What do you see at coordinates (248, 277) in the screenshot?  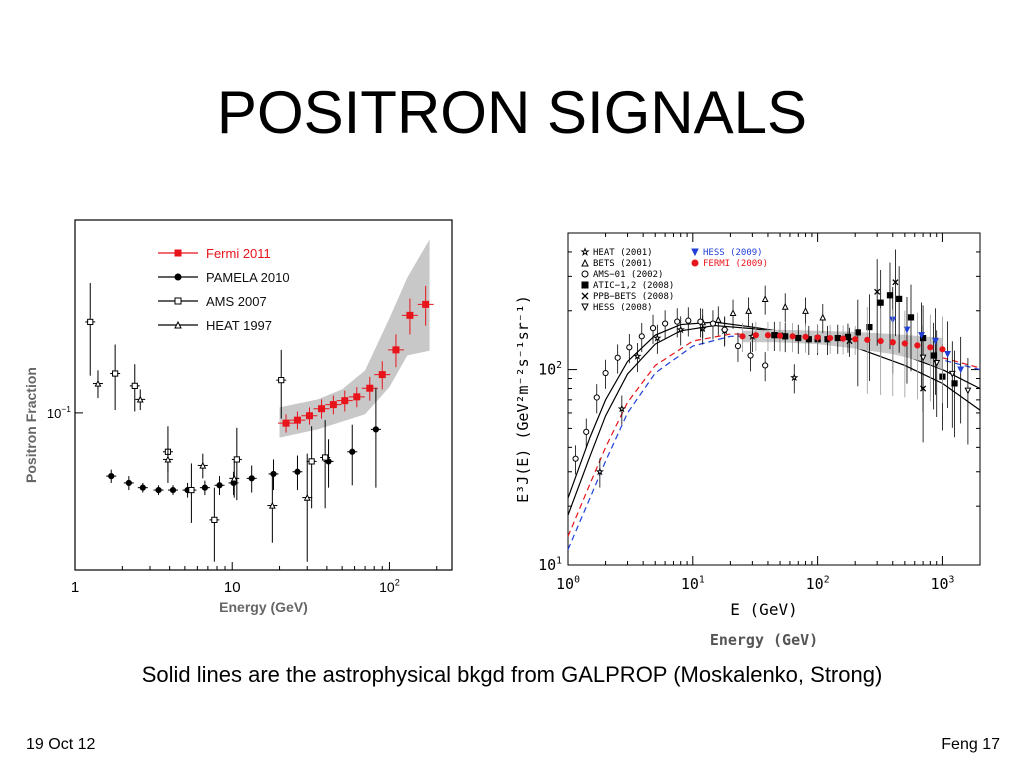 I see `legend-label: PAMELA 2010` at bounding box center [248, 277].